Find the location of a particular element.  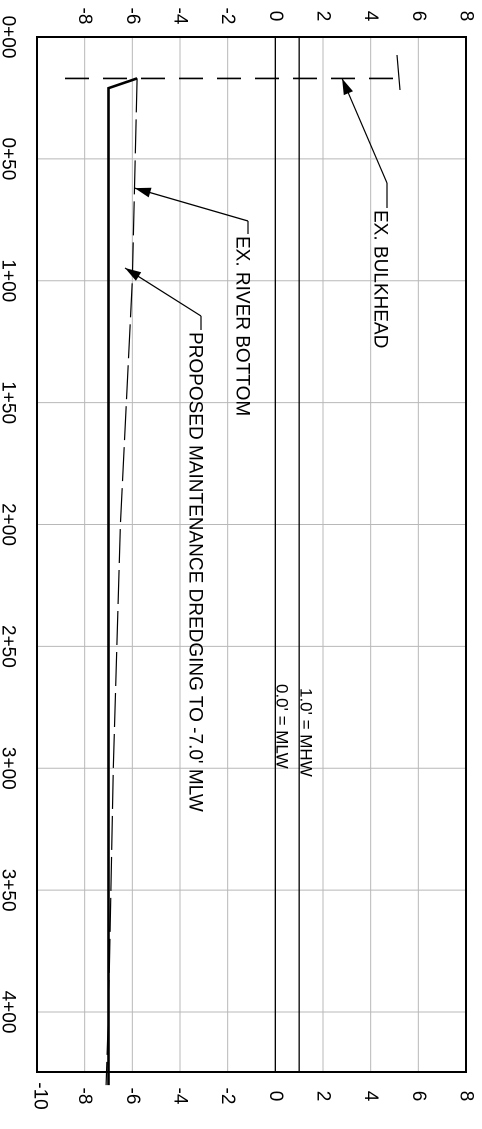

elevation-tick-label-bottom: 2 is located at coordinates (323, 1096).